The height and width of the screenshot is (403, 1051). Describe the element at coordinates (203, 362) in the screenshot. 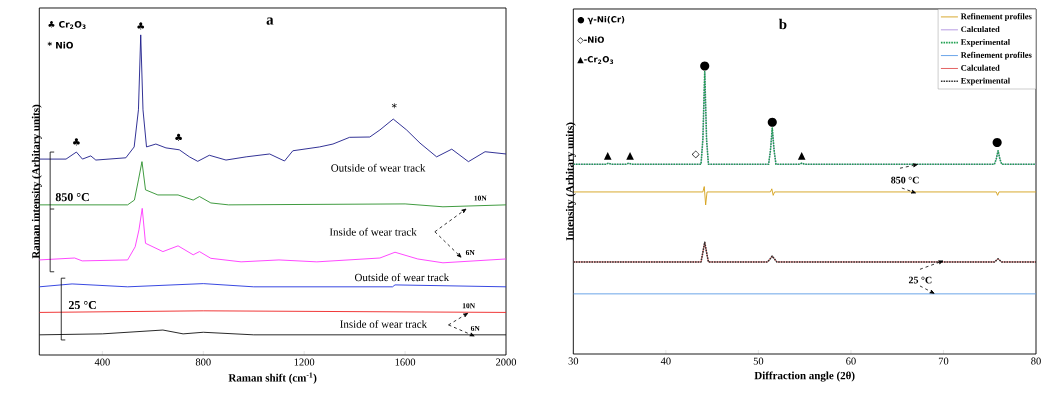

I see `x-tick-label: 800` at that location.